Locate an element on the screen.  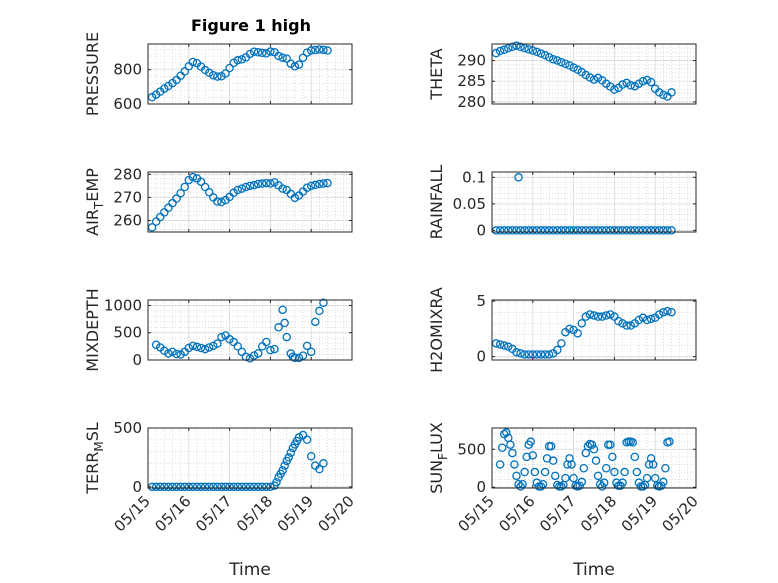
y-axis-label: THETA is located at coordinates (436, 74).